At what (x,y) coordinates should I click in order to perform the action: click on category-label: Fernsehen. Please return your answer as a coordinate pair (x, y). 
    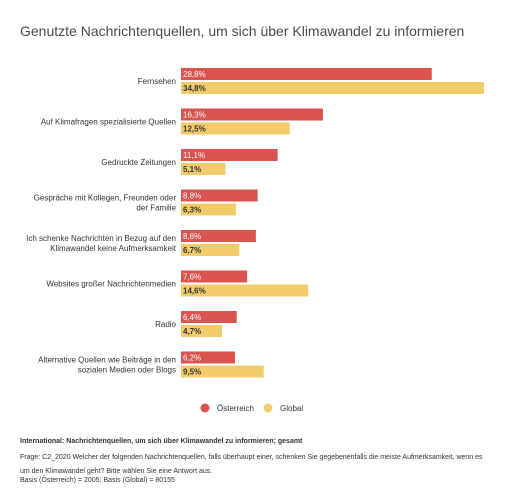
    Looking at the image, I should click on (157, 81).